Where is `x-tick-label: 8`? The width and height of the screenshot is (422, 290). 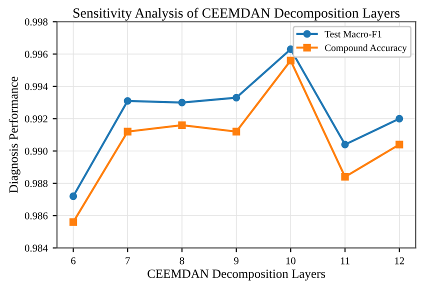 x-tick-label: 8 is located at coordinates (182, 260).